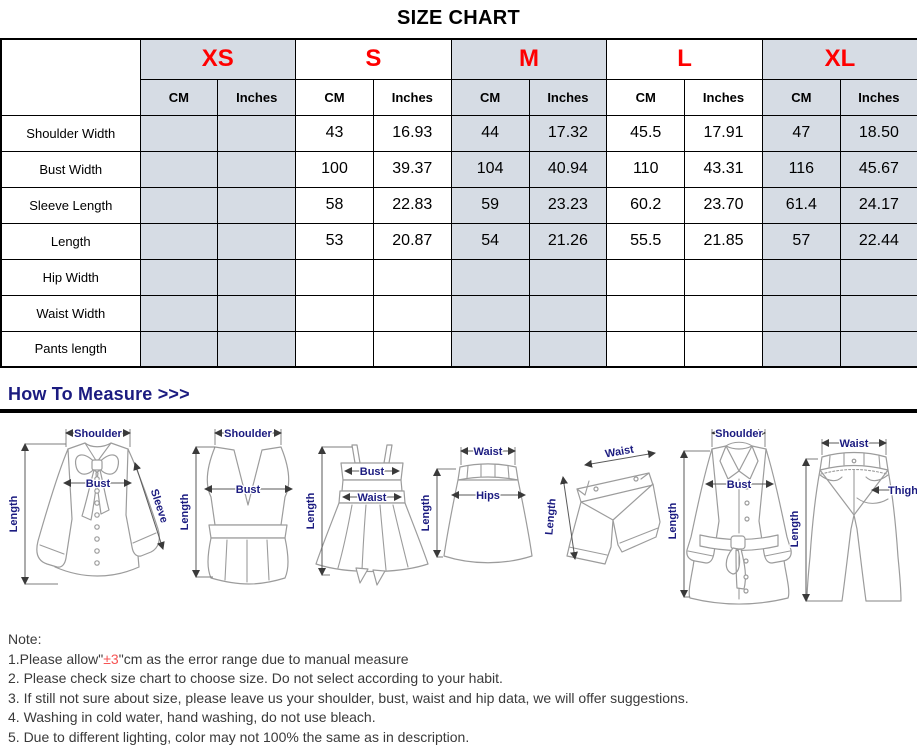  I want to click on table-row: Waist Width, so click(458, 313).